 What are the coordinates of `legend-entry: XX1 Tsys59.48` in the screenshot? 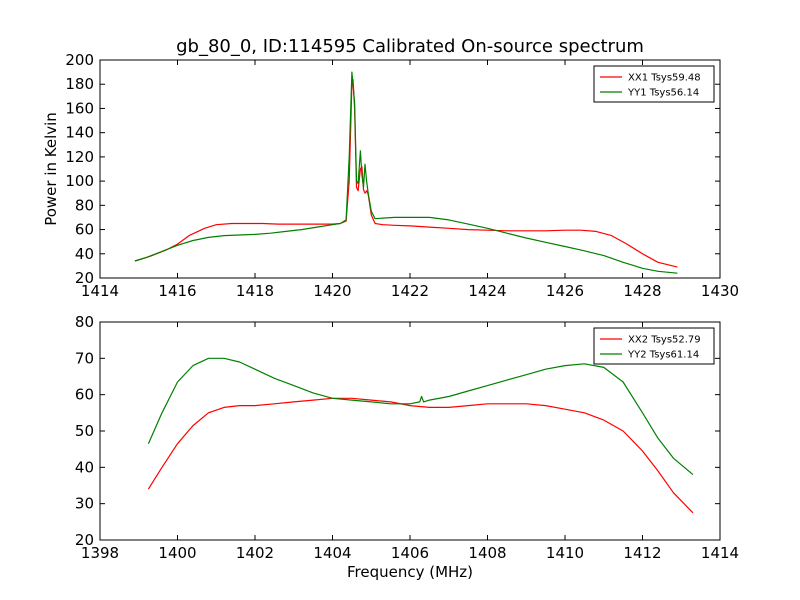 It's located at (664, 78).